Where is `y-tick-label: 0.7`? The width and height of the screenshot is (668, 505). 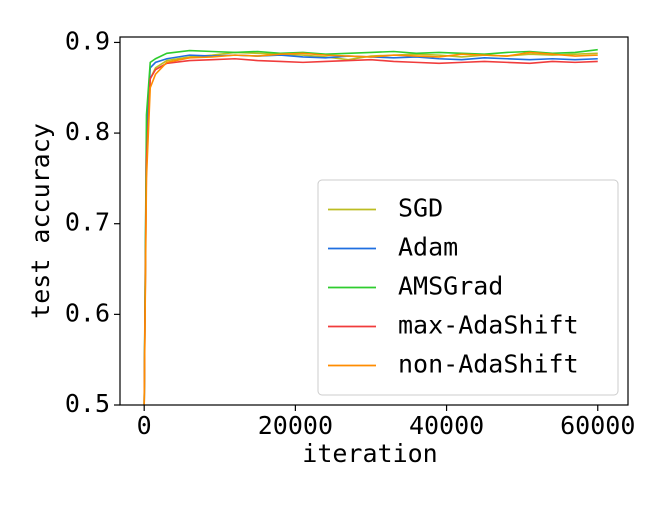 y-tick-label: 0.7 is located at coordinates (87, 222).